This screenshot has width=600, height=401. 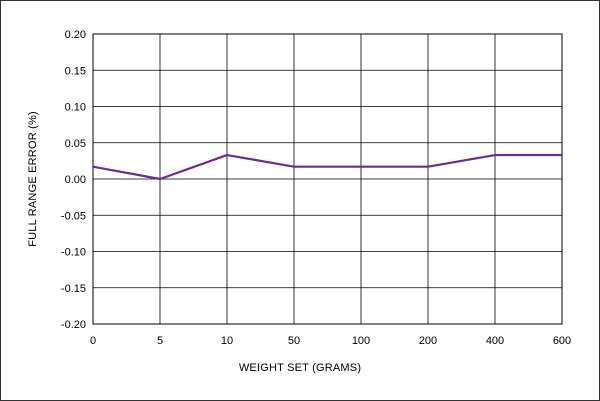 I want to click on x-tick-label: 100, so click(x=361, y=341).